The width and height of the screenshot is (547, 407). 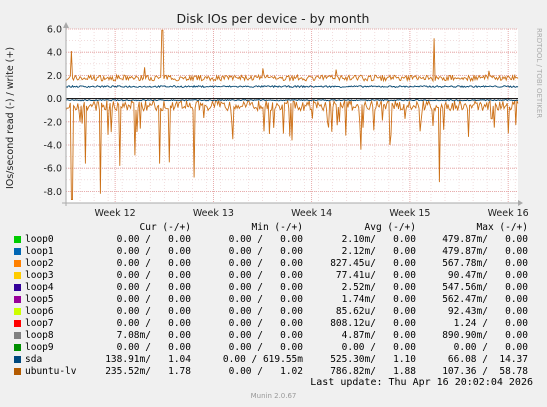 I want to click on y-tick-labels: -8.0 -6.0 -4.0 -2.0 0.0 2.0 4.0 6.0, so click(x=52, y=111).